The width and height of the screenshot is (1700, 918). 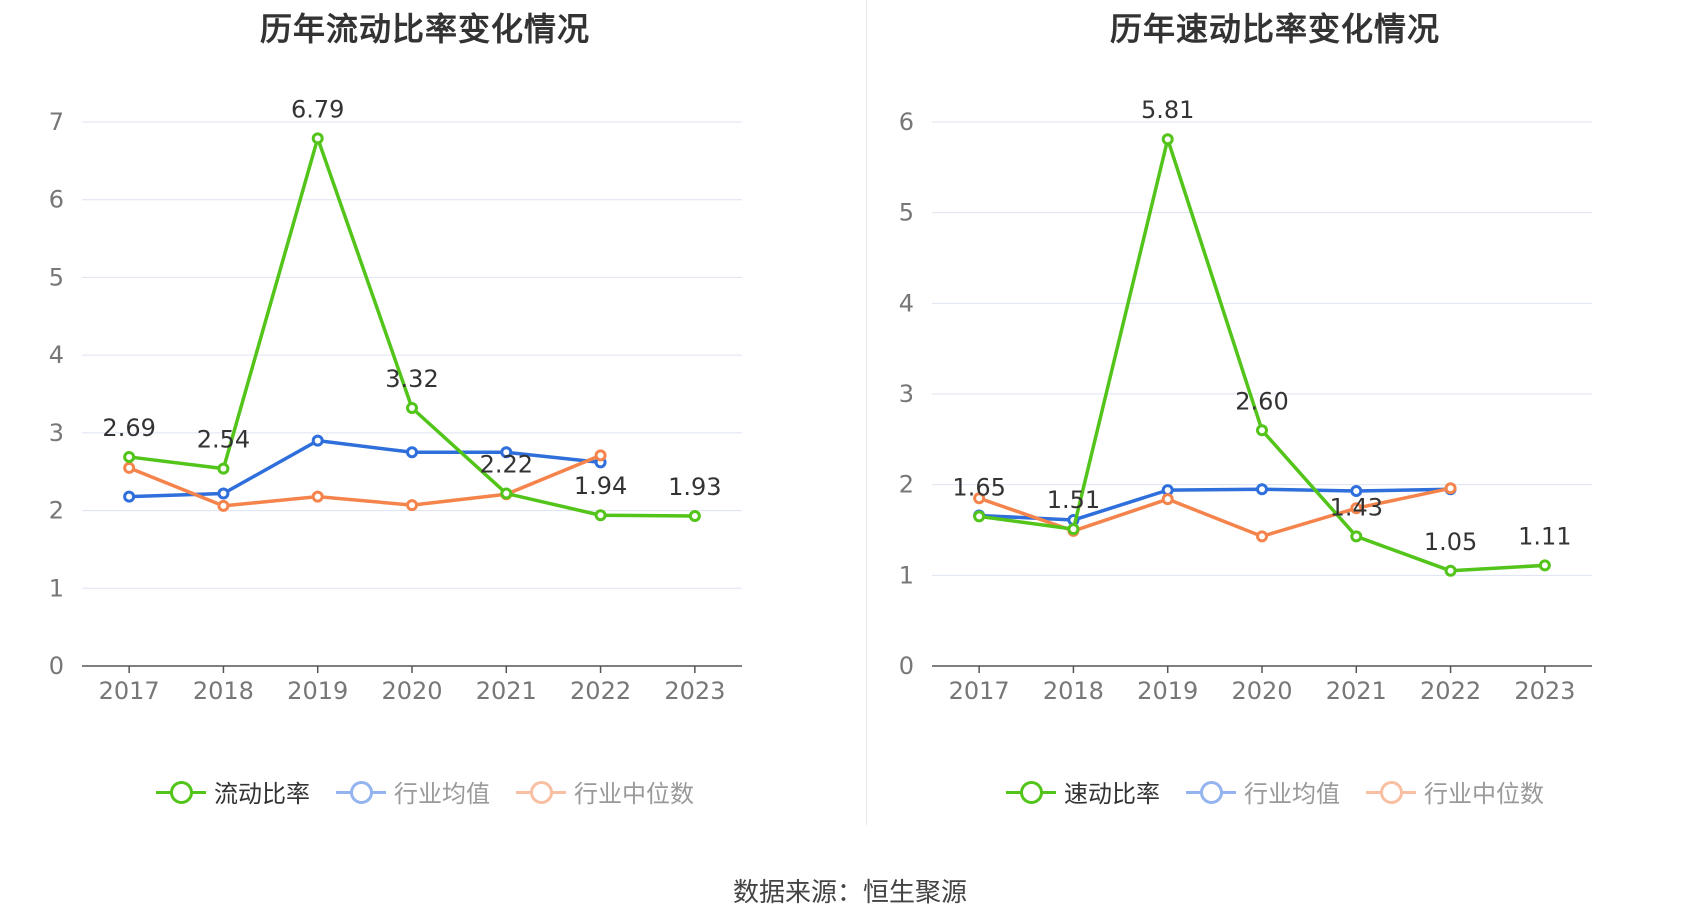 I want to click on y-tick-label: 7, so click(x=56, y=122).